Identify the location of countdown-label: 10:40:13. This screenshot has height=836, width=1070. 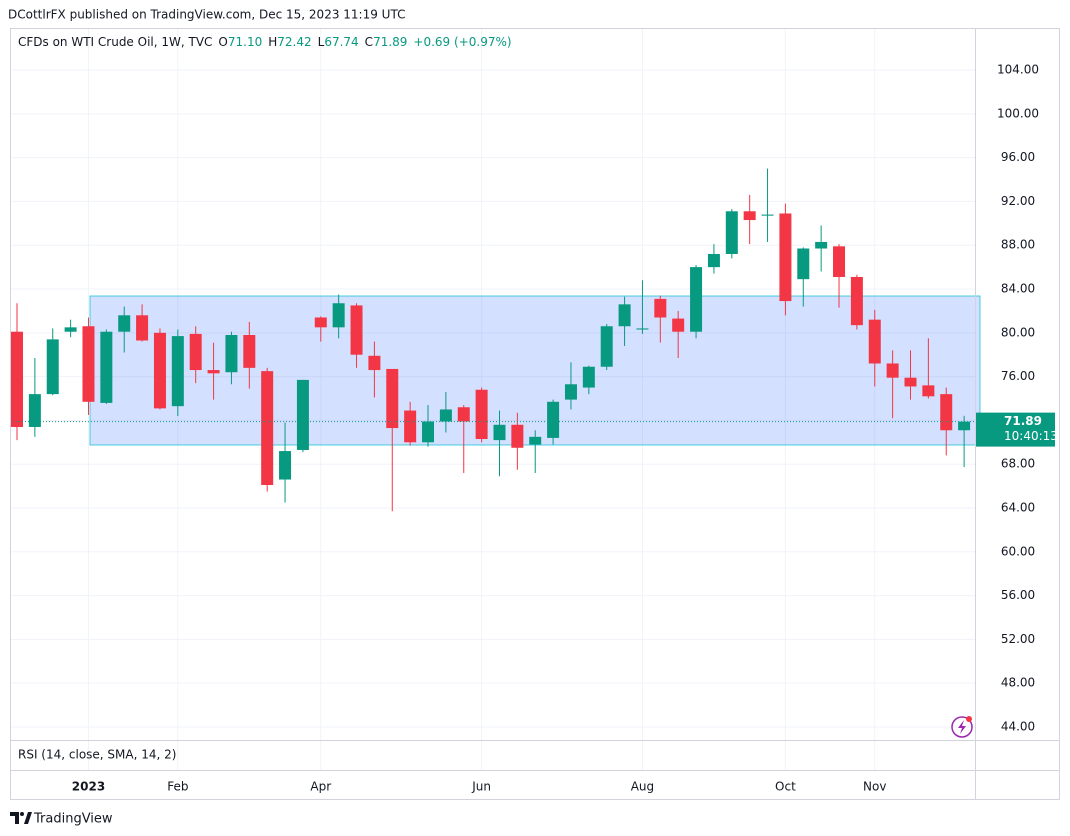
(1031, 436).